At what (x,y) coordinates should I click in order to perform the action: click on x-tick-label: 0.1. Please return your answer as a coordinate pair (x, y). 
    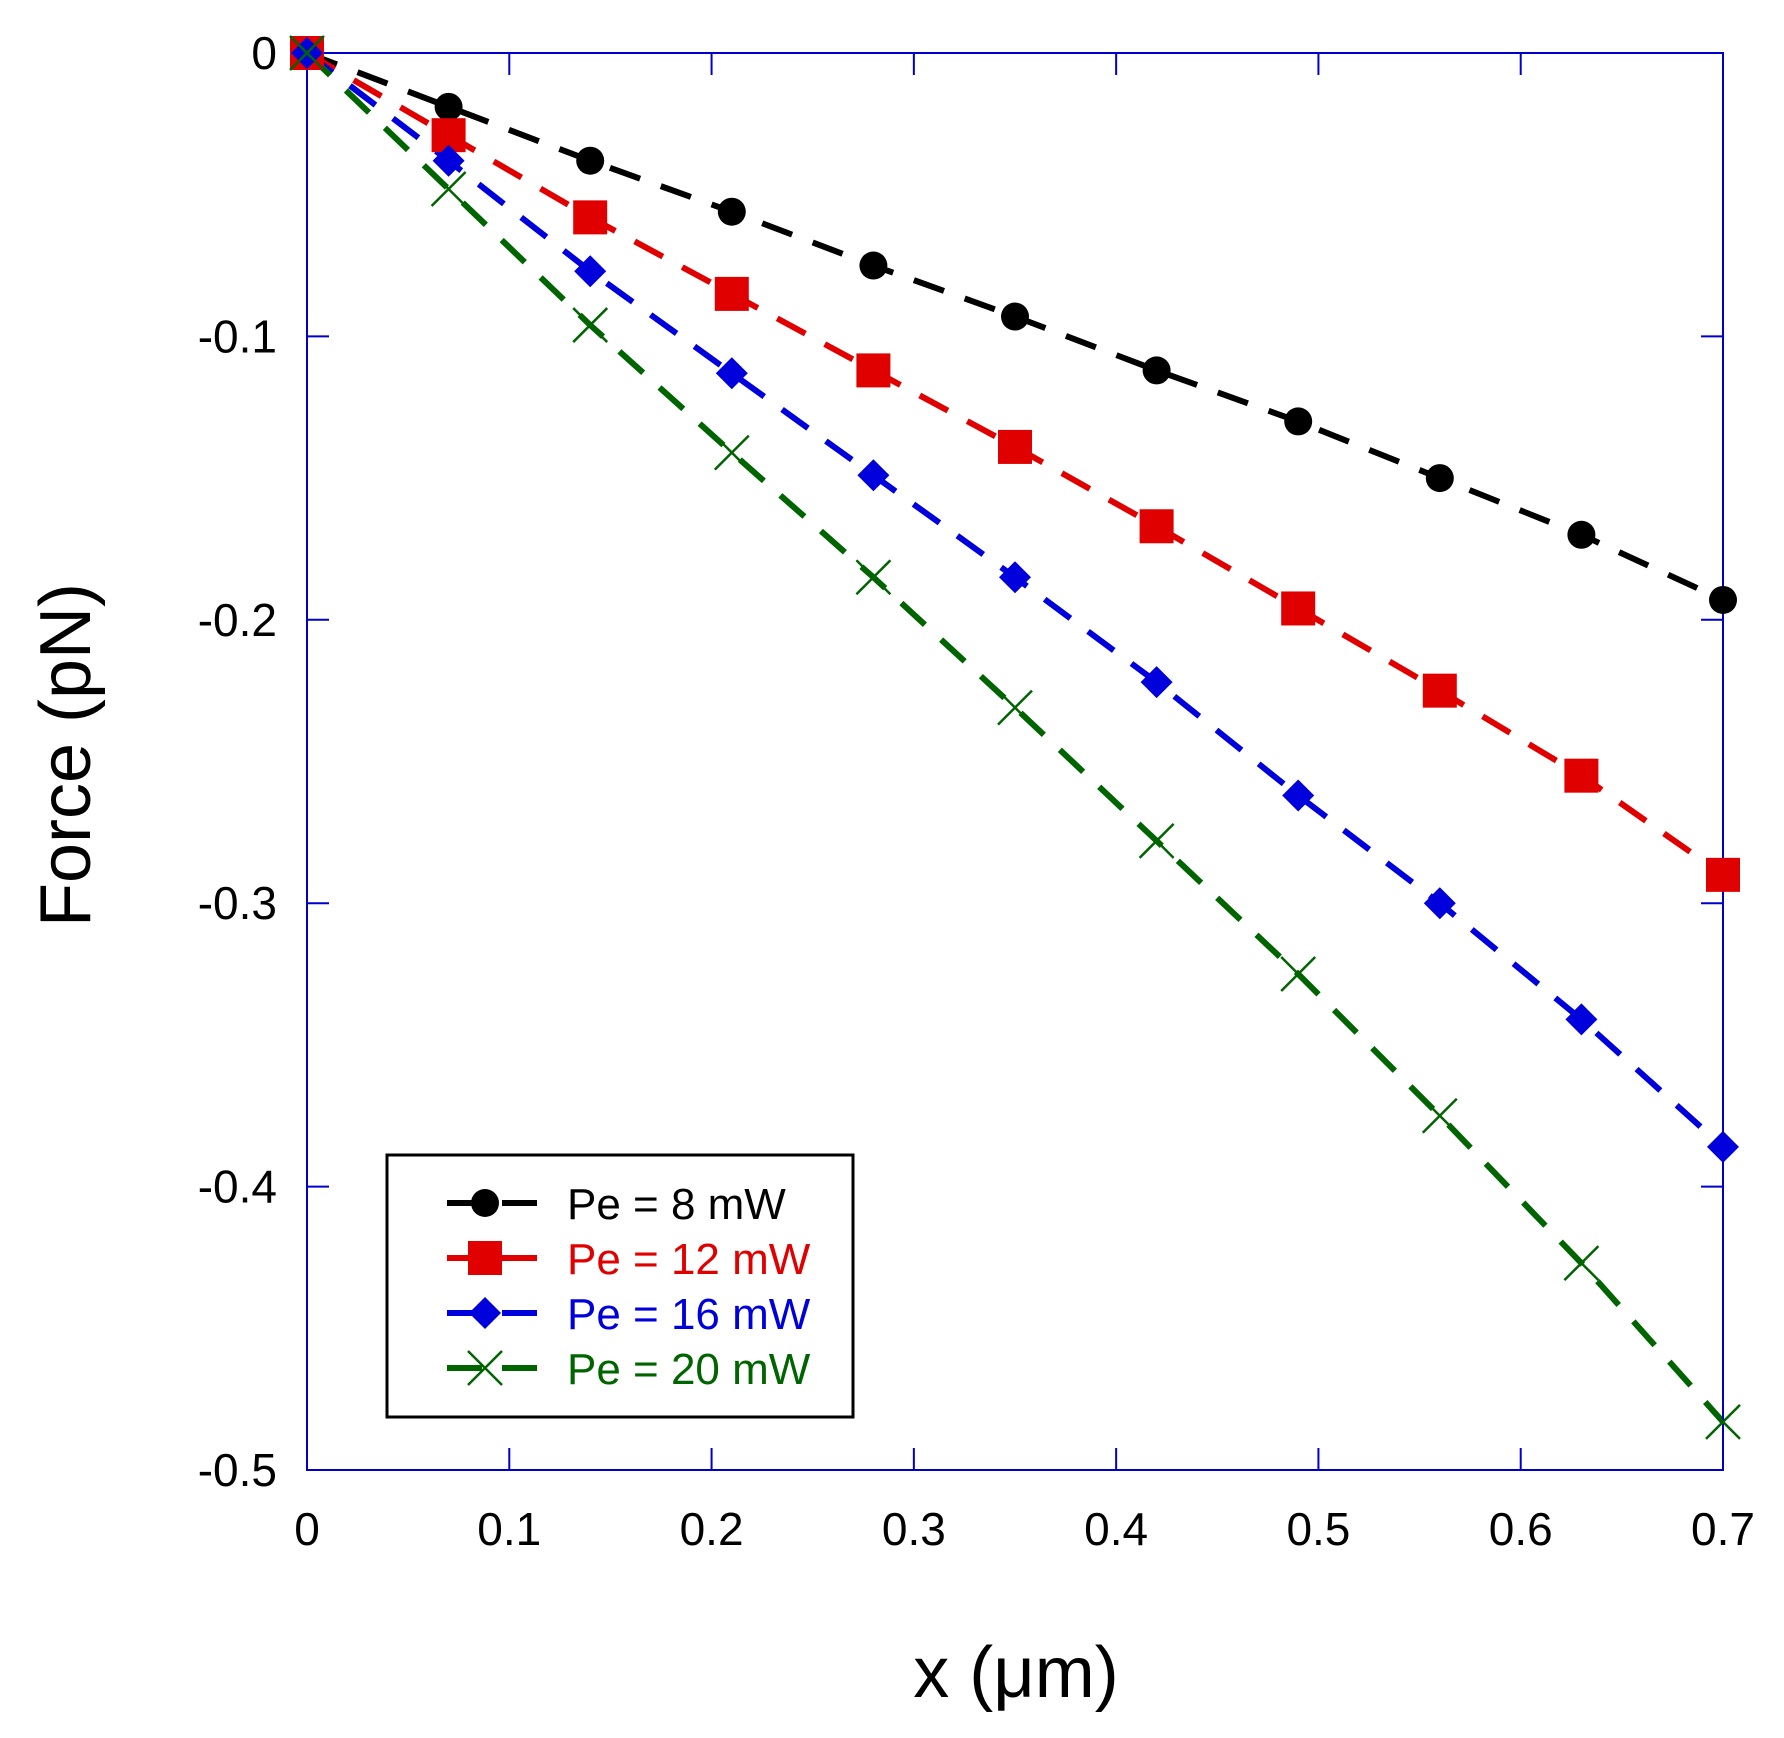
    Looking at the image, I should click on (509, 1529).